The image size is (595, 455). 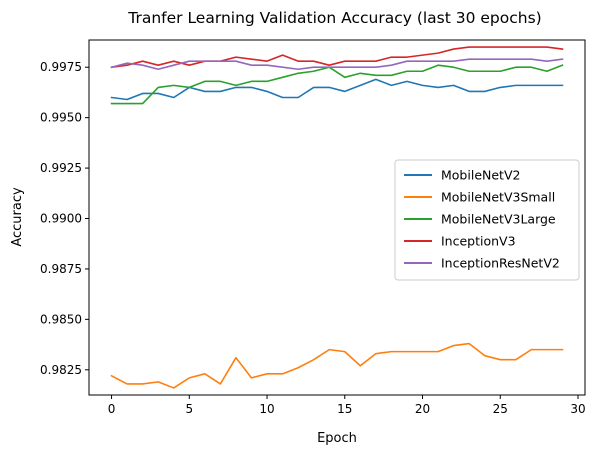 I want to click on x-axis: 0 5 10 15 20 25 30, so click(x=347, y=405).